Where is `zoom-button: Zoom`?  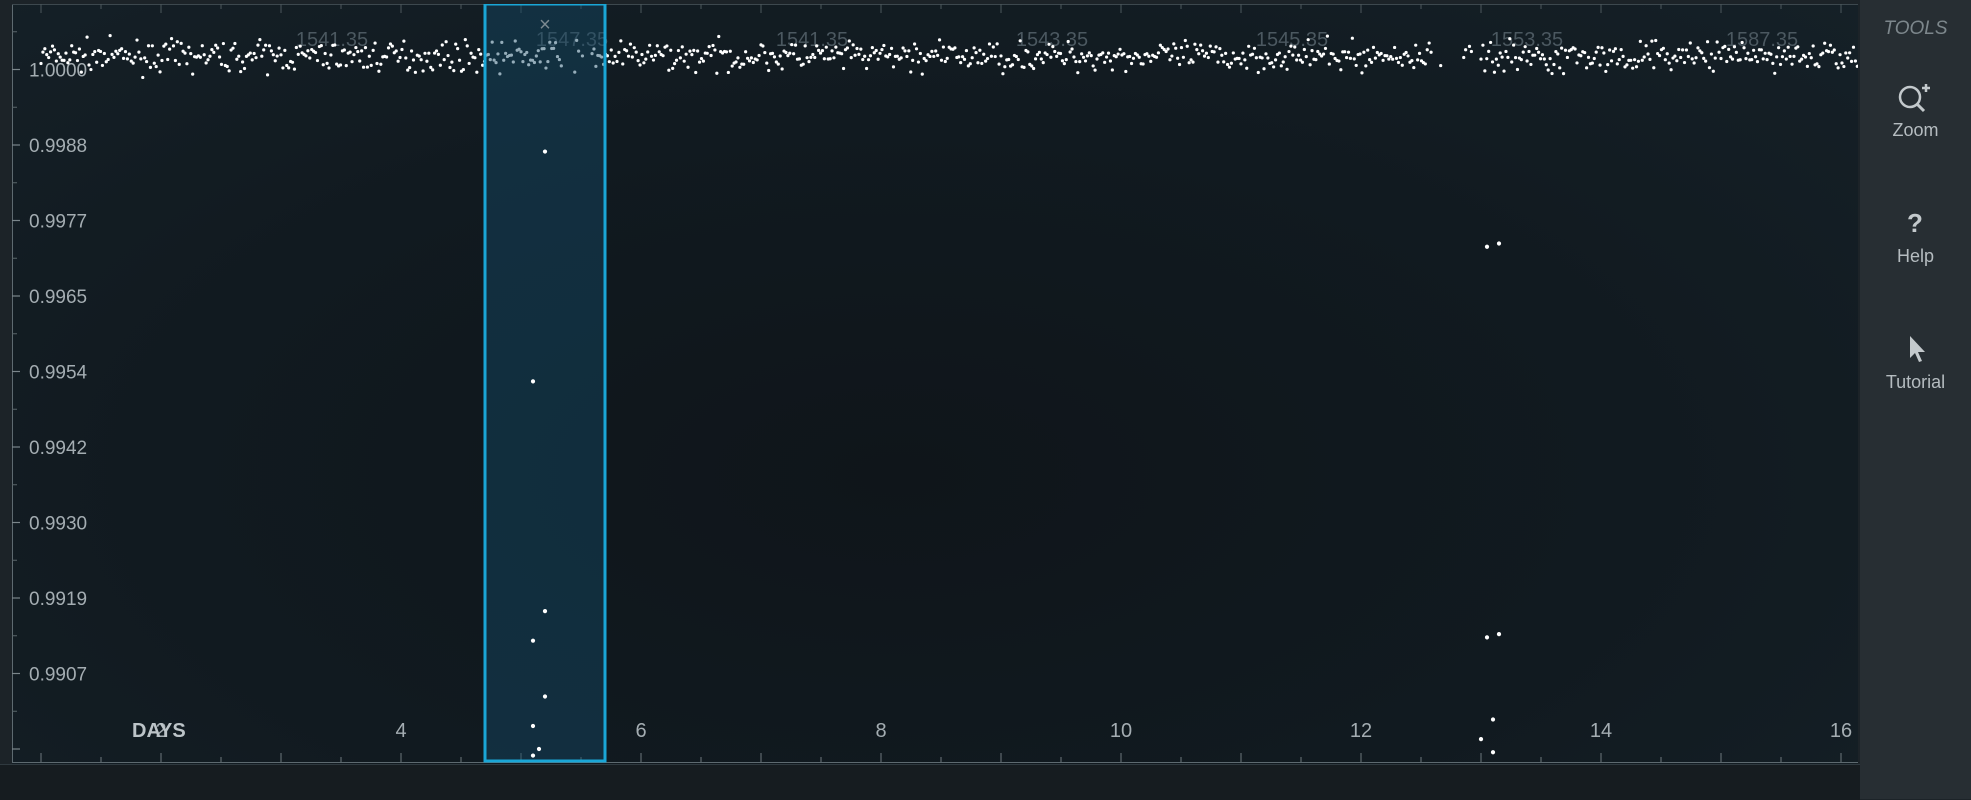 zoom-button: Zoom is located at coordinates (1915, 120).